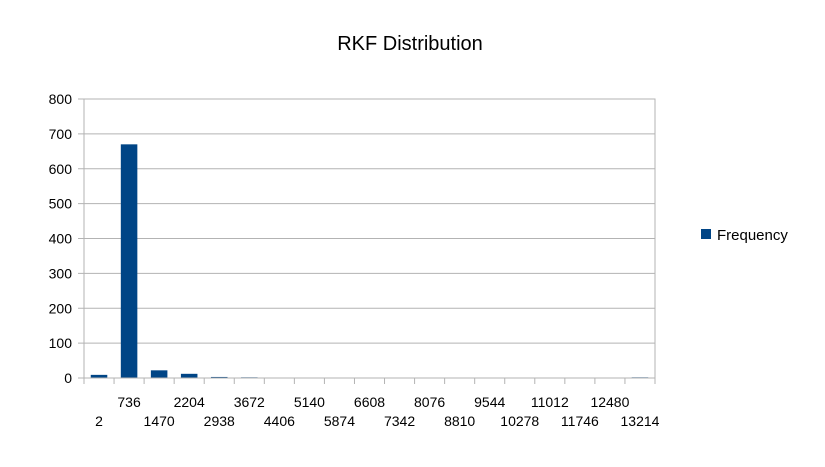 The width and height of the screenshot is (825, 467). I want to click on y-tick-label: 600, so click(61, 169).